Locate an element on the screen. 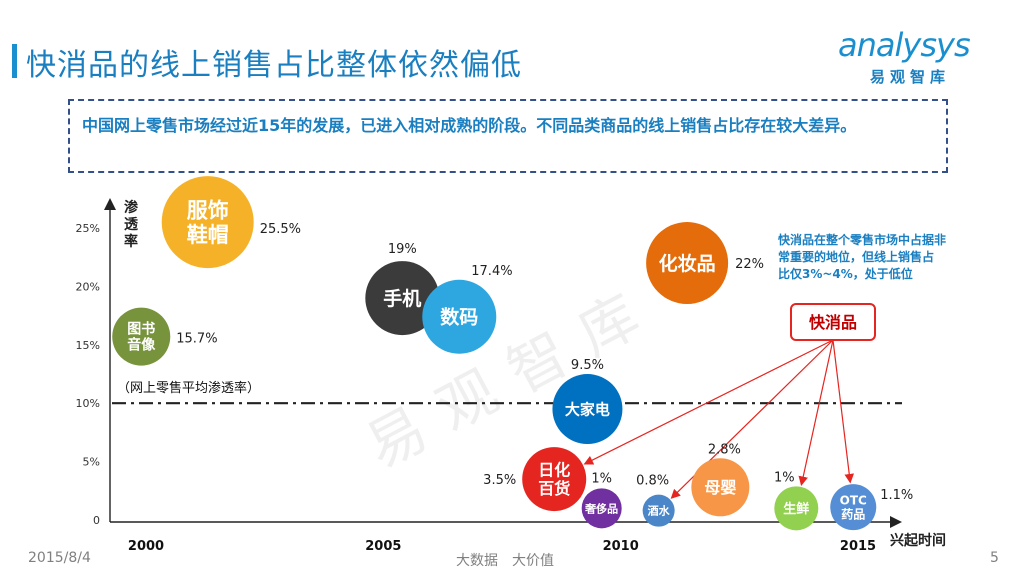 The image size is (1024, 576). bubble-name: 化妆品 is located at coordinates (687, 263).